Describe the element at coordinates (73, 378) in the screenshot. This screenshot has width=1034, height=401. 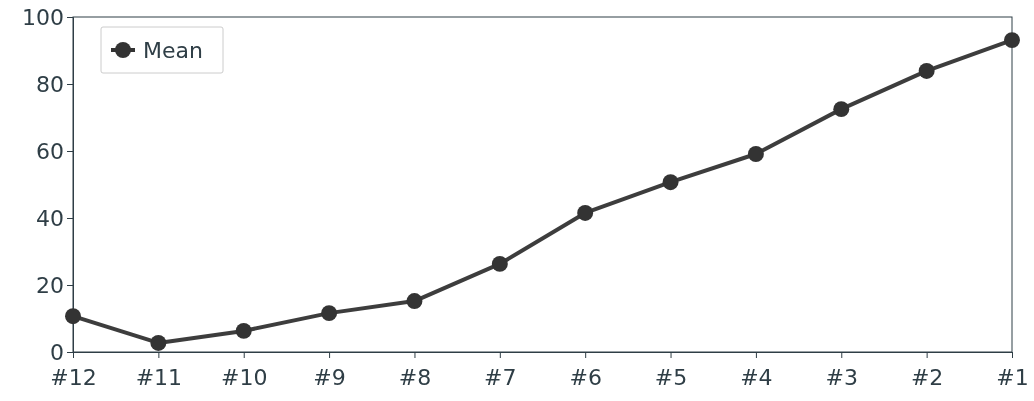
I see `x-tick-label: #12` at that location.